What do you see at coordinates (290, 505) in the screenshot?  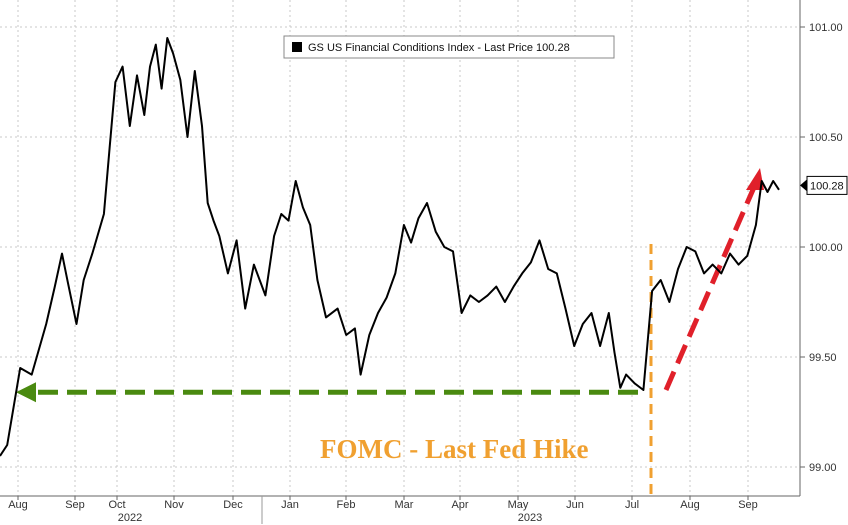 I see `x-tick-label-5: Jan` at bounding box center [290, 505].